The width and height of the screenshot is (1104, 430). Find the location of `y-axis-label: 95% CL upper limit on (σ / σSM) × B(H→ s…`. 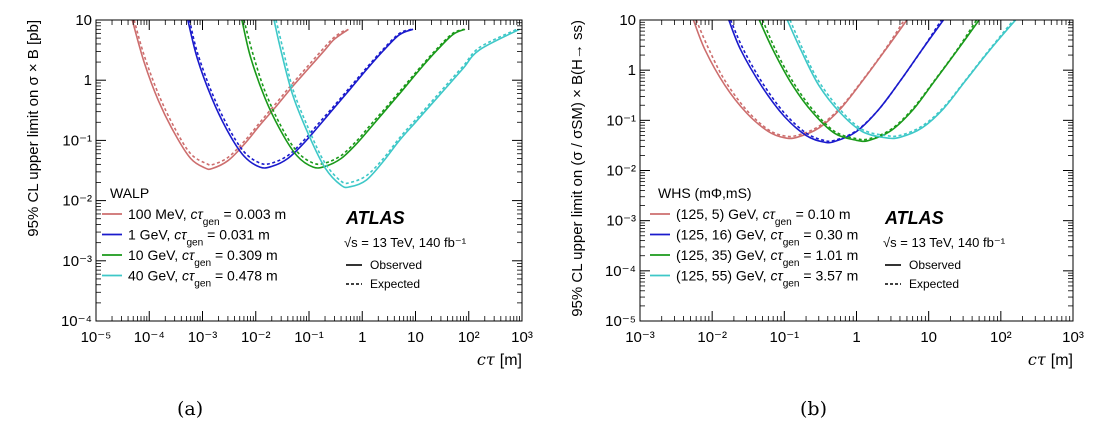

y-axis-label: 95% CL upper limit on (σ / σSM) × B(H→ s… is located at coordinates (577, 168).